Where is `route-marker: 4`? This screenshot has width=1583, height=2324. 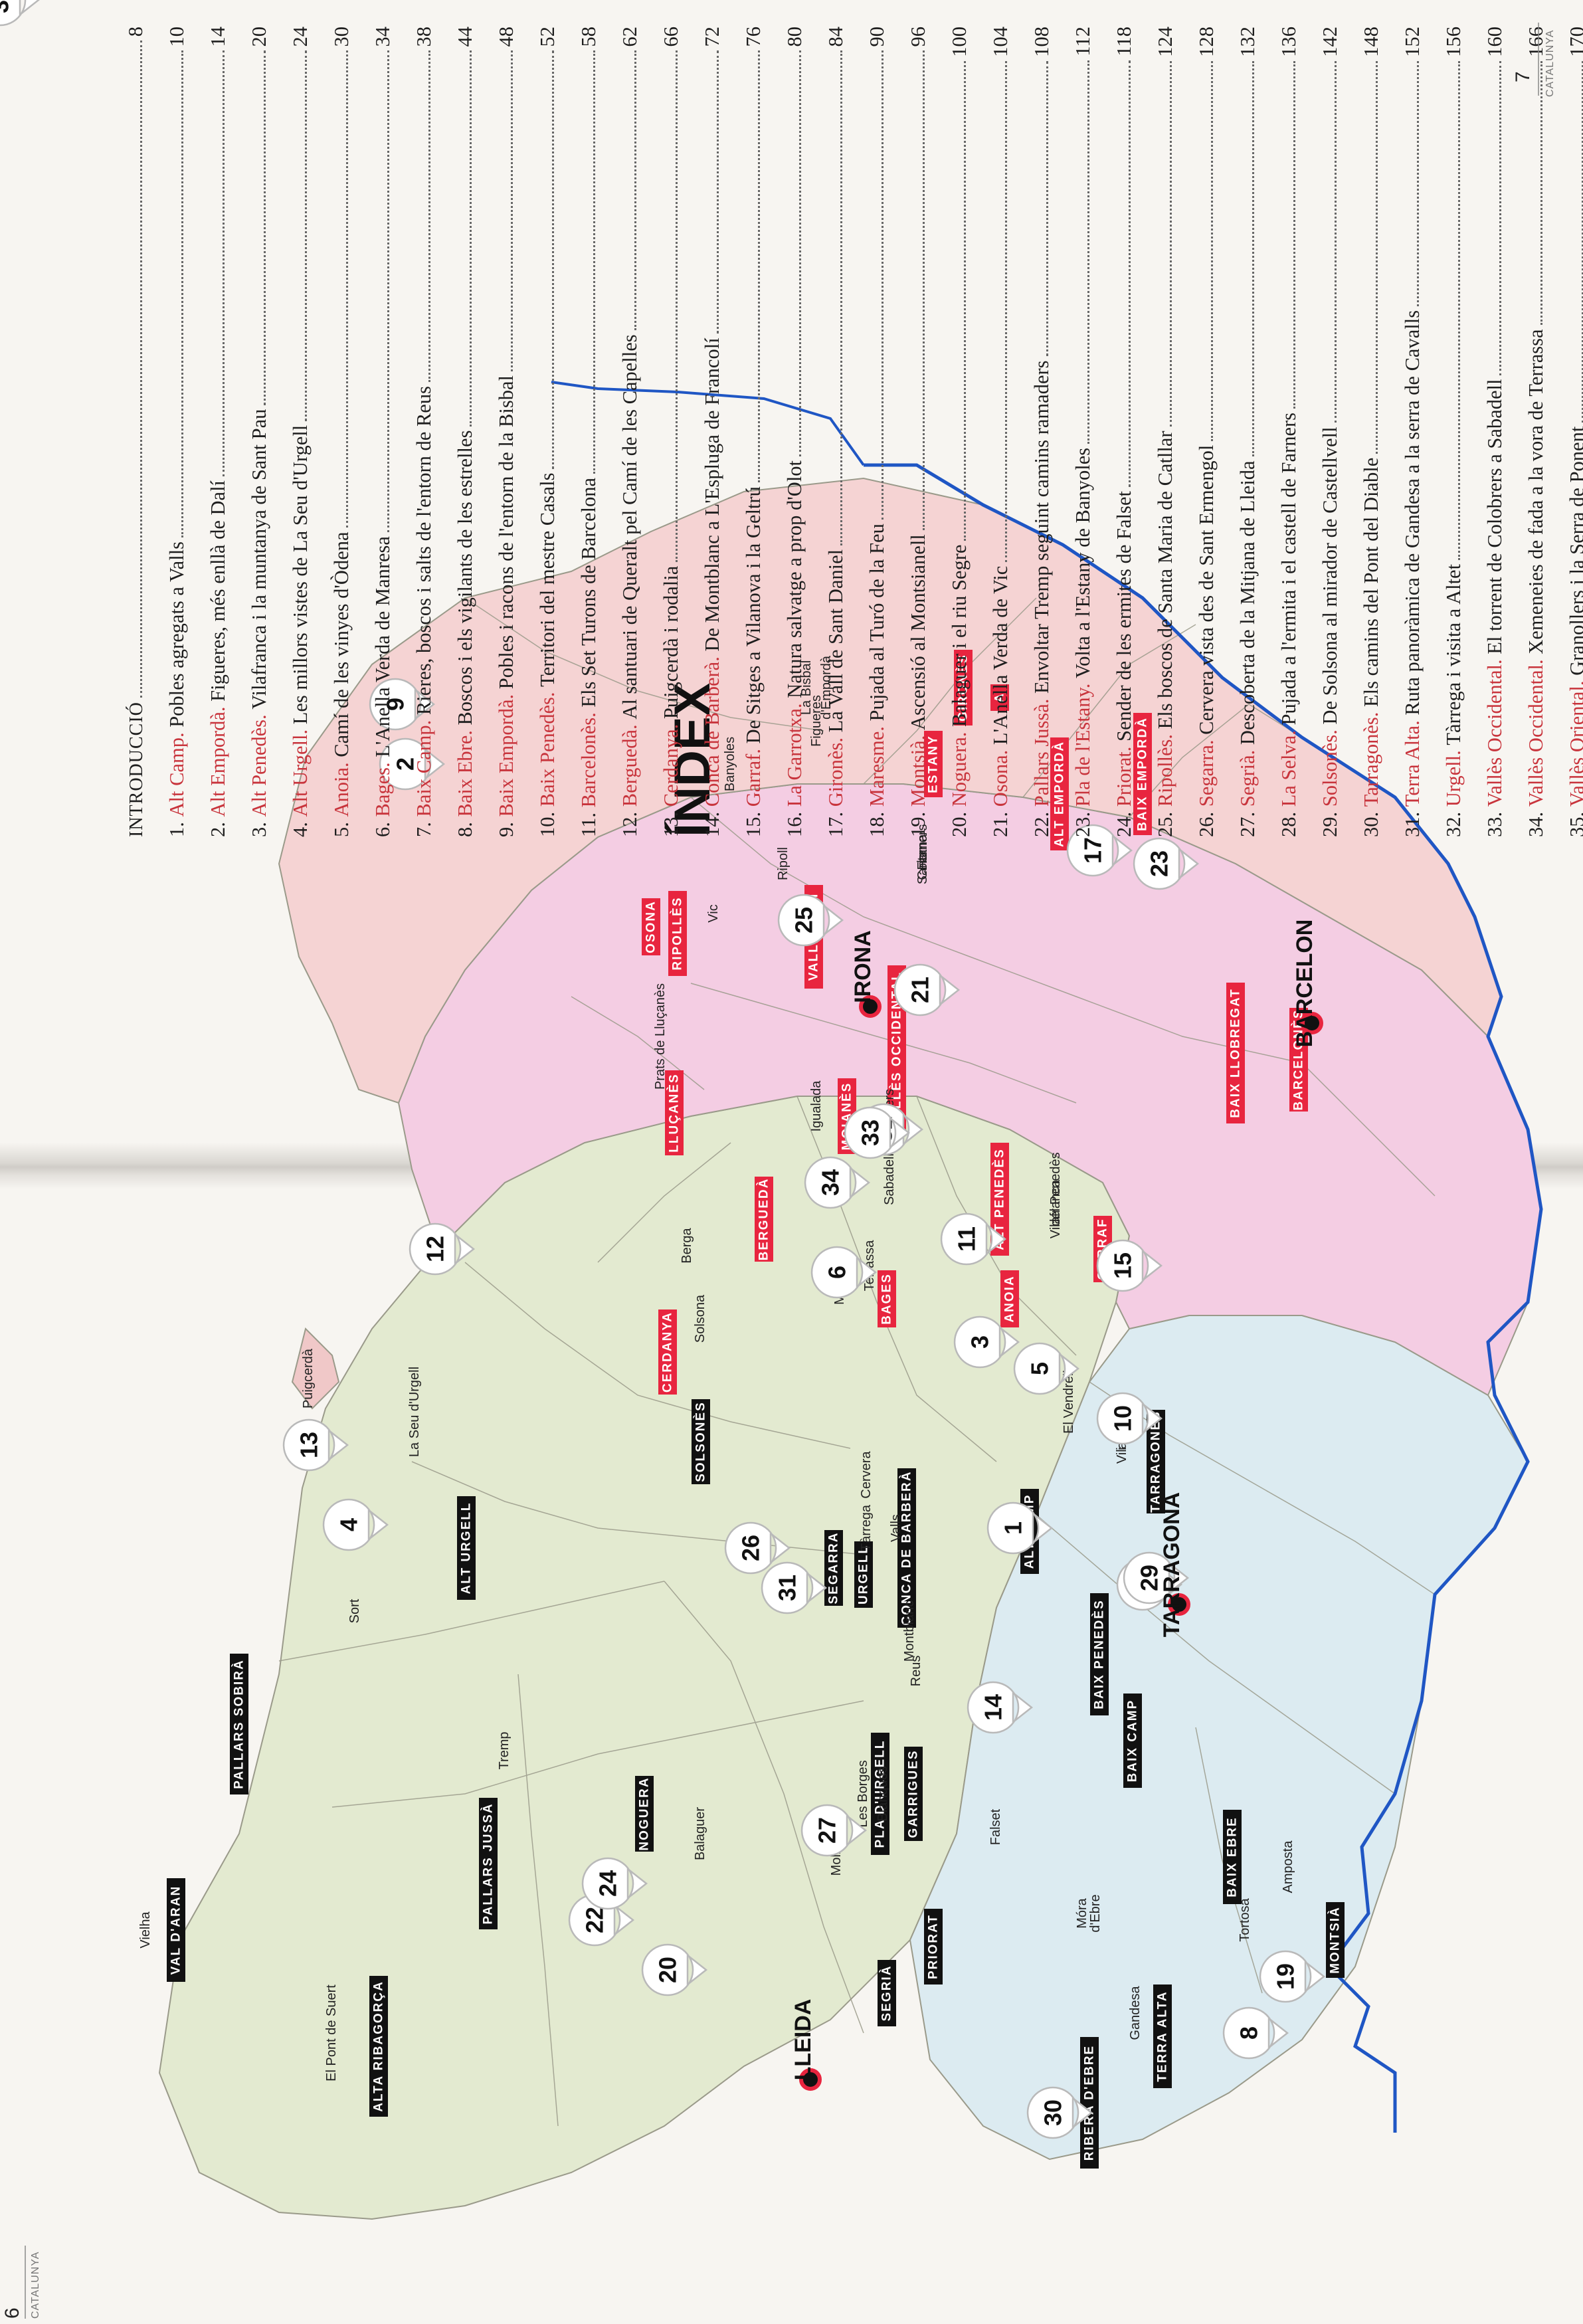 route-marker: 4 is located at coordinates (355, 1524).